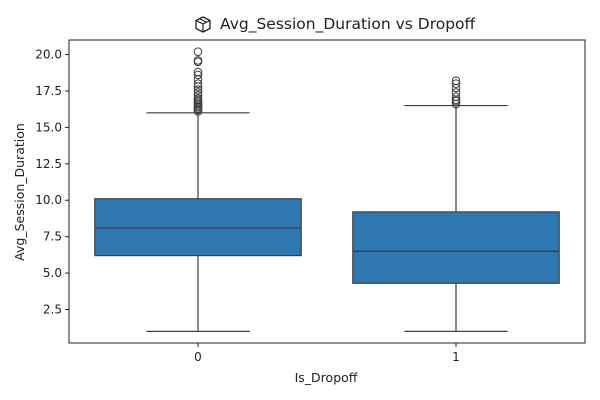 Image resolution: width=600 pixels, height=400 pixels. What do you see at coordinates (48, 200) in the screenshot?
I see `y-tick-label: 10.0` at bounding box center [48, 200].